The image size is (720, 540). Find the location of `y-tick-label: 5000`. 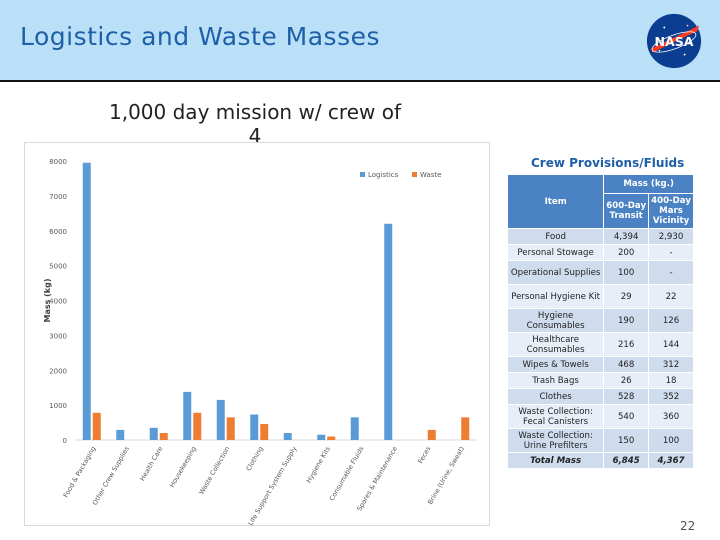

y-tick-label: 5000 is located at coordinates (58, 267).